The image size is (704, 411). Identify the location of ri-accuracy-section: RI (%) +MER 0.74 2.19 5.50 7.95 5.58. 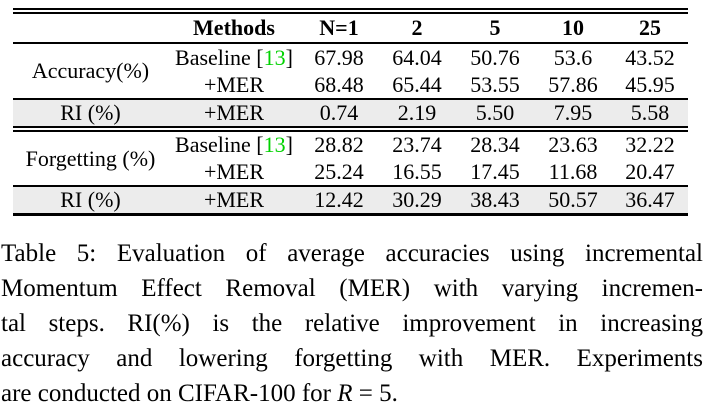
(350, 114).